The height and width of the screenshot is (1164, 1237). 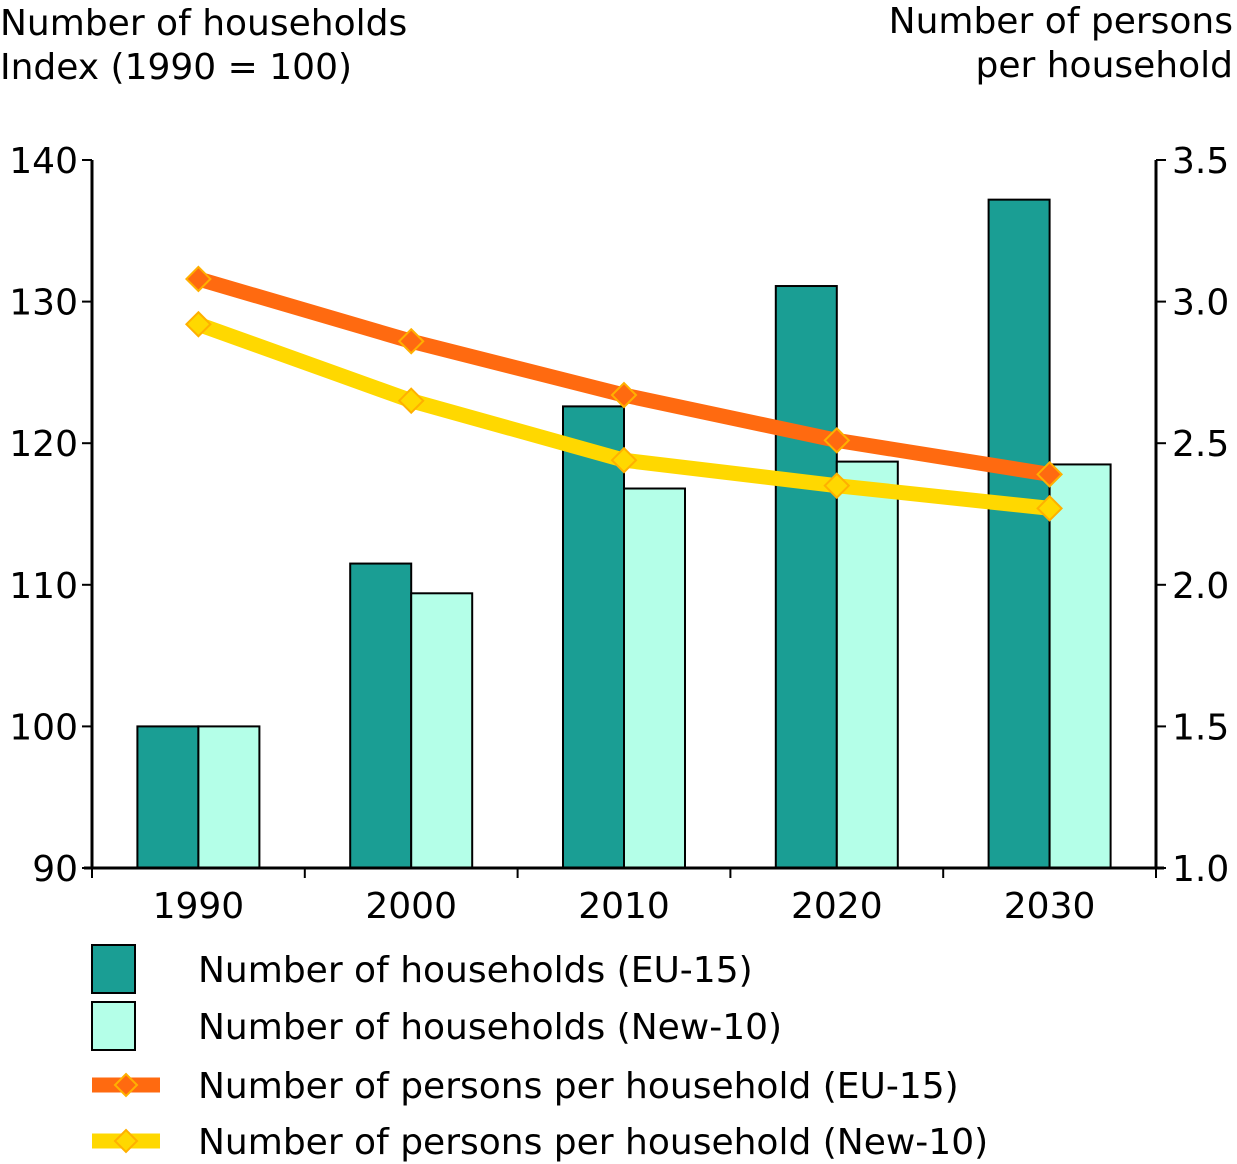 What do you see at coordinates (381, 715) in the screenshot?
I see `bar-series-1-2000` at bounding box center [381, 715].